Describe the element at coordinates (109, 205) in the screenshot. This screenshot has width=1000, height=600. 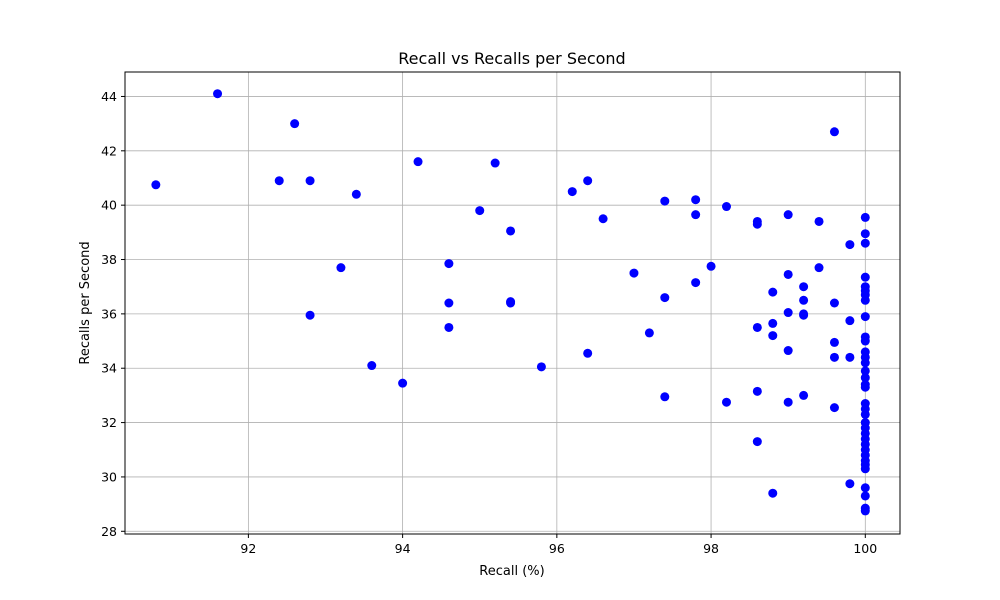
I see `y-tick-label: 40` at that location.